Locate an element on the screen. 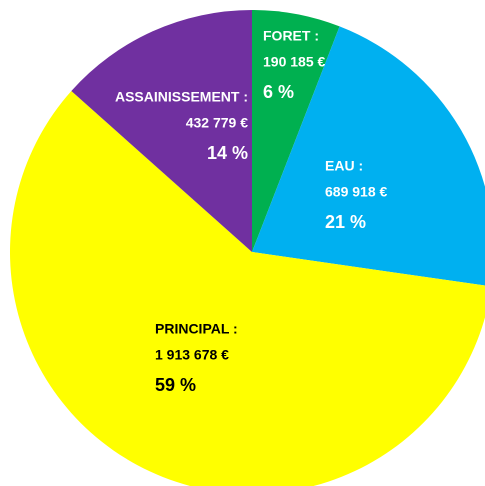  slice-value: 190 185 € is located at coordinates (294, 62).